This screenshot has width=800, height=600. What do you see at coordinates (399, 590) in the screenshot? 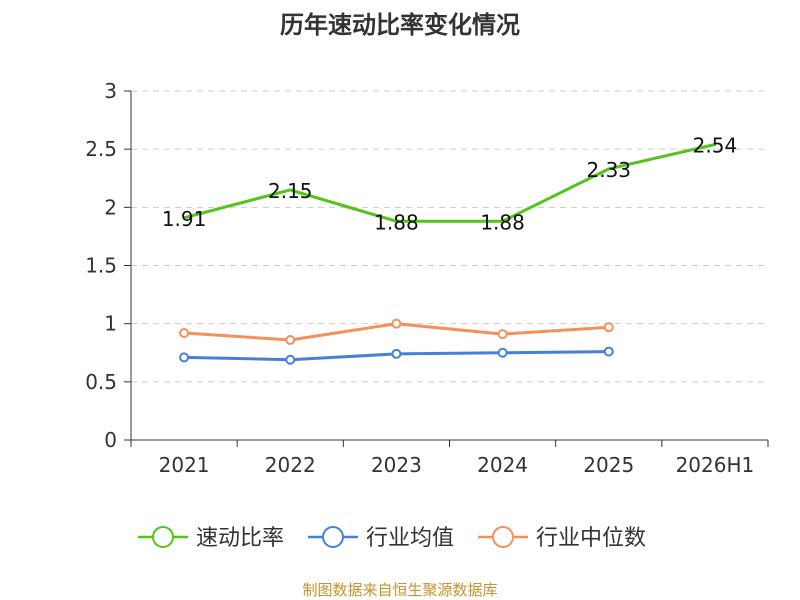
I see `source-note: 制图数据来自恒生聚源数据库` at bounding box center [399, 590].